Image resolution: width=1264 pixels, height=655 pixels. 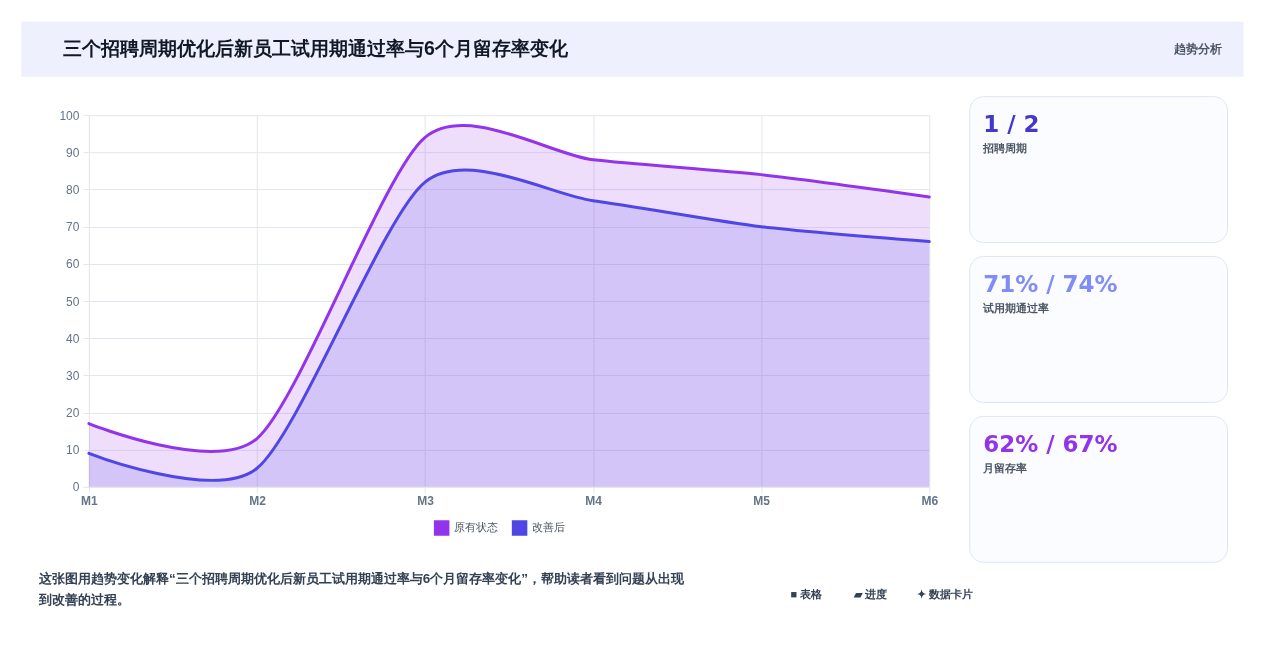 What do you see at coordinates (426, 501) in the screenshot?
I see `x-tick-label: M3` at bounding box center [426, 501].